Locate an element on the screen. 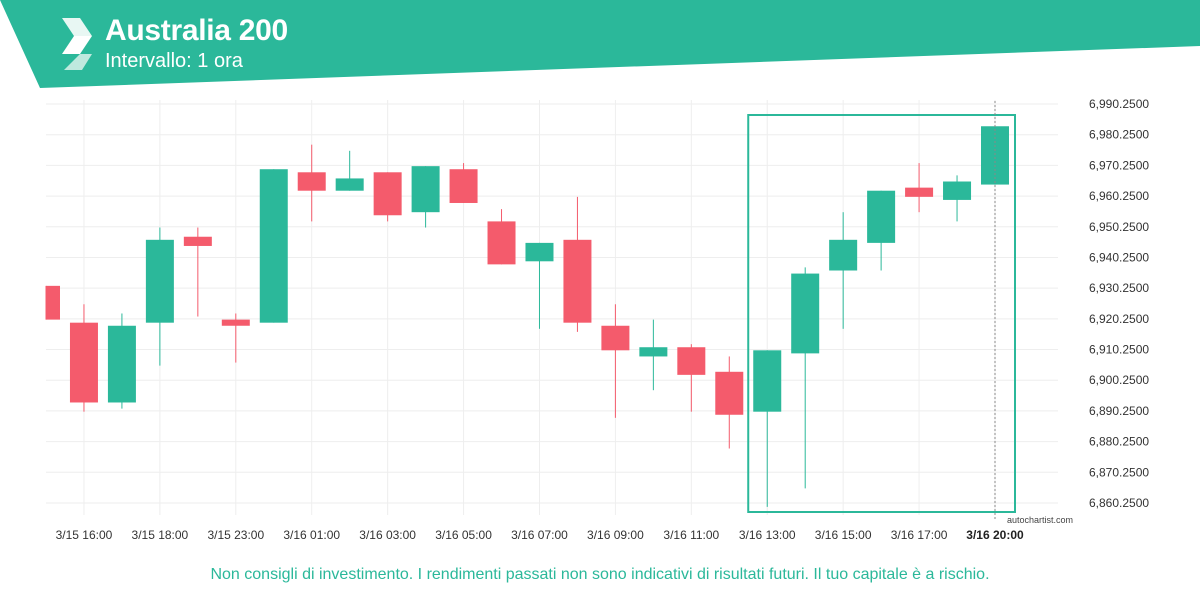  y-tick-label: 6,910.2500 is located at coordinates (1119, 350).